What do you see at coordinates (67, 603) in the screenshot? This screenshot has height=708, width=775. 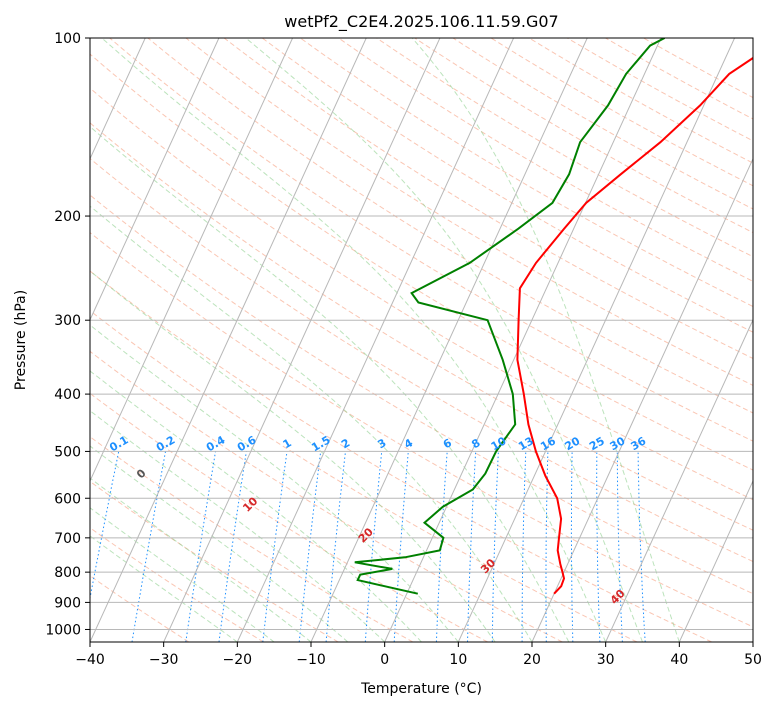 I see `y-tick-label: 900` at bounding box center [67, 603].